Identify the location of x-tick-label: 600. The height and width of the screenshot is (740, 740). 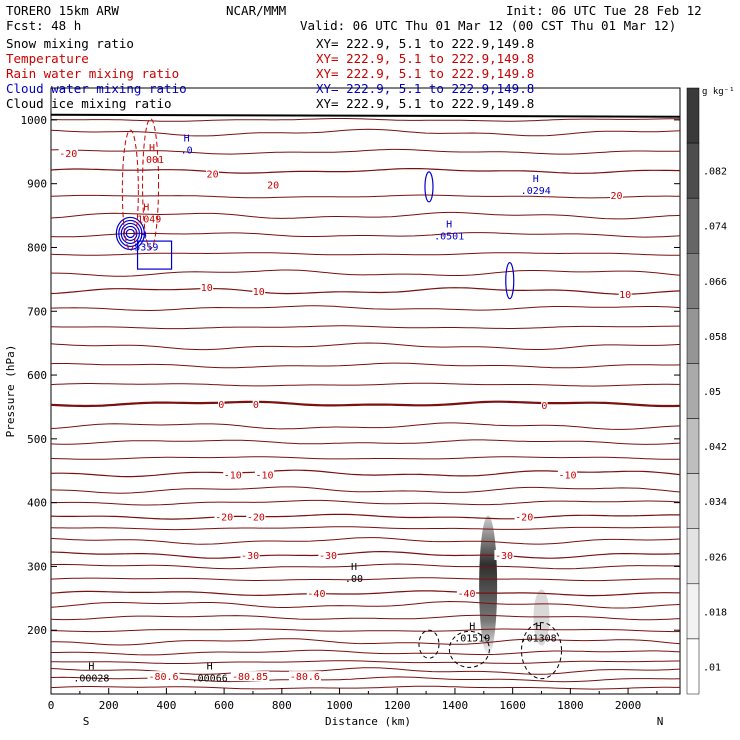
(224, 705).